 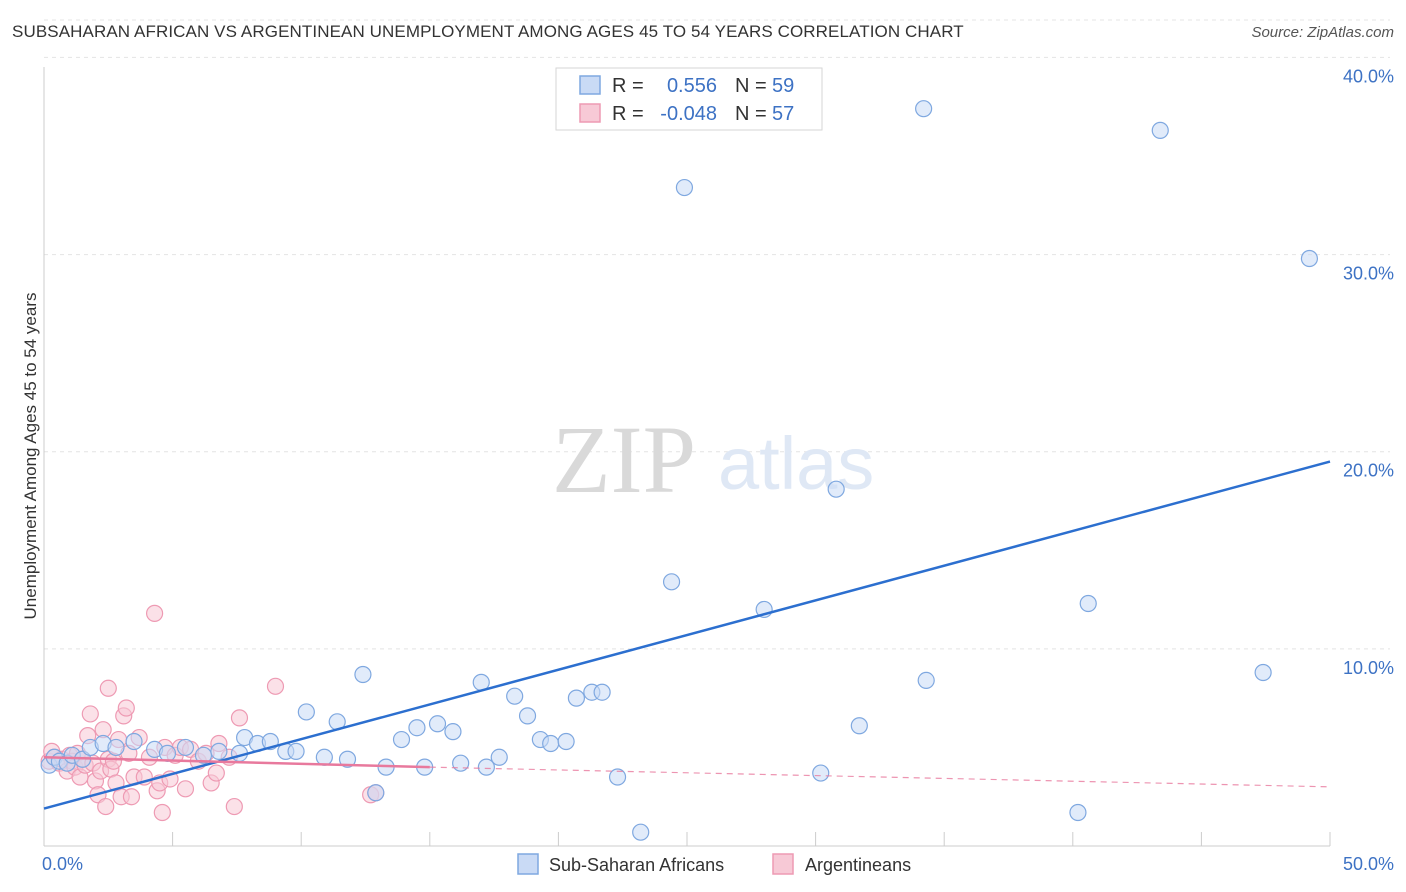 I want to click on trend-line-argentineans-extrapolated, so click(x=880, y=777).